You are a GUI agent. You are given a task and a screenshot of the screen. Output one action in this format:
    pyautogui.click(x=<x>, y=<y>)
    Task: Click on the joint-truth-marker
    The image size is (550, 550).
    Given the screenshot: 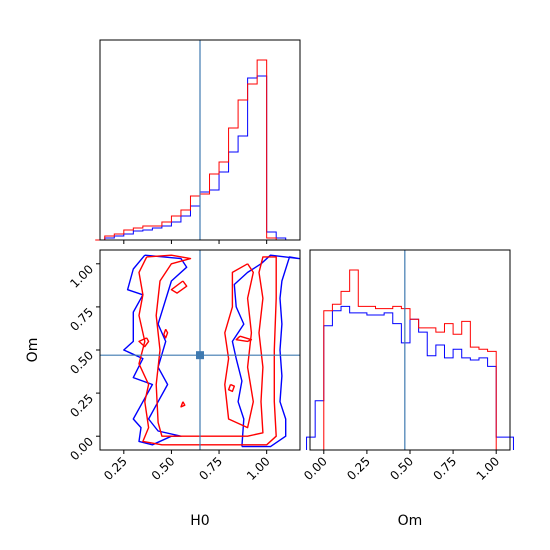 What is the action you would take?
    pyautogui.click(x=200, y=355)
    